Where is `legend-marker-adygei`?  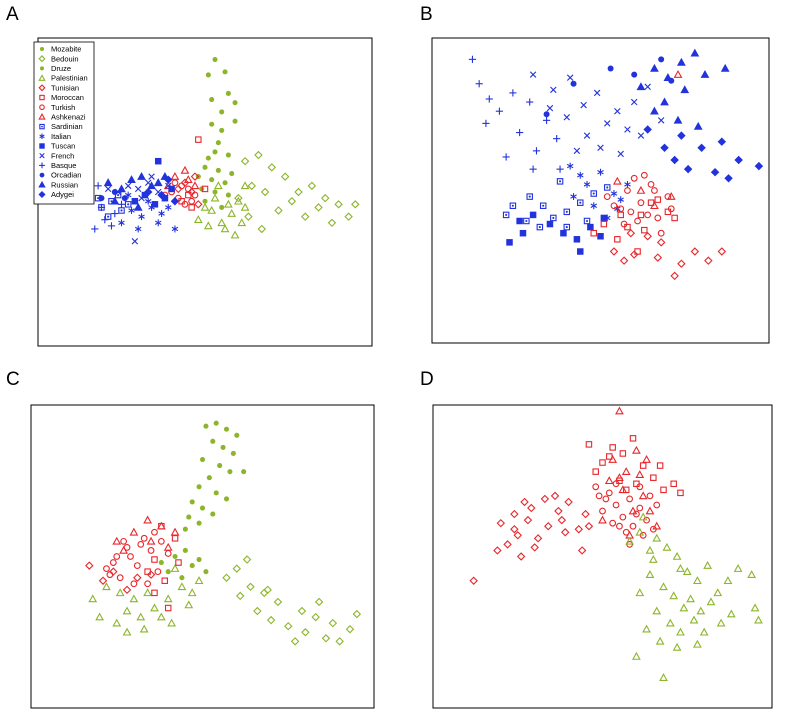
legend-marker-adygei is located at coordinates (42, 194).